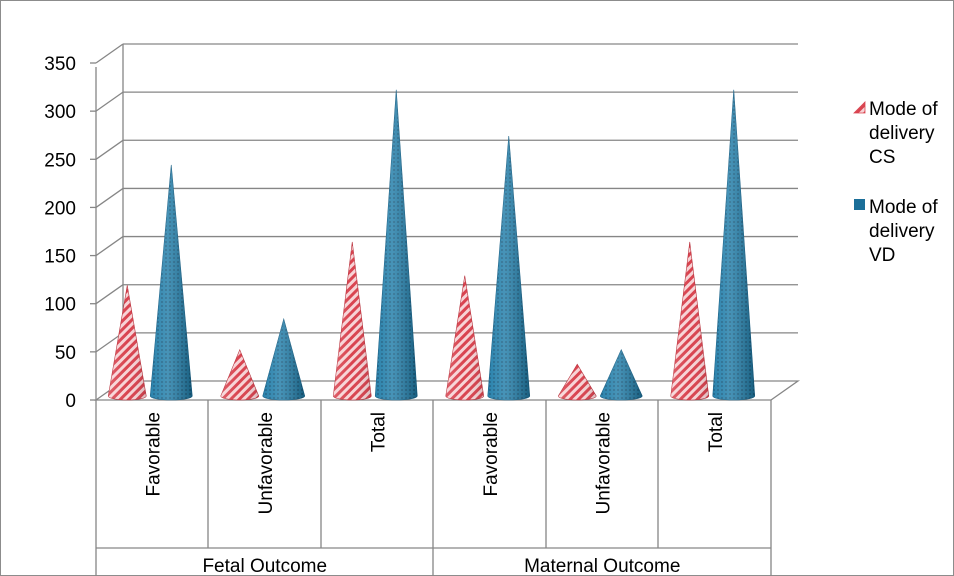 Image resolution: width=954 pixels, height=576 pixels. Describe the element at coordinates (602, 566) in the screenshot. I see `group-label: Maternal Outcome` at that location.